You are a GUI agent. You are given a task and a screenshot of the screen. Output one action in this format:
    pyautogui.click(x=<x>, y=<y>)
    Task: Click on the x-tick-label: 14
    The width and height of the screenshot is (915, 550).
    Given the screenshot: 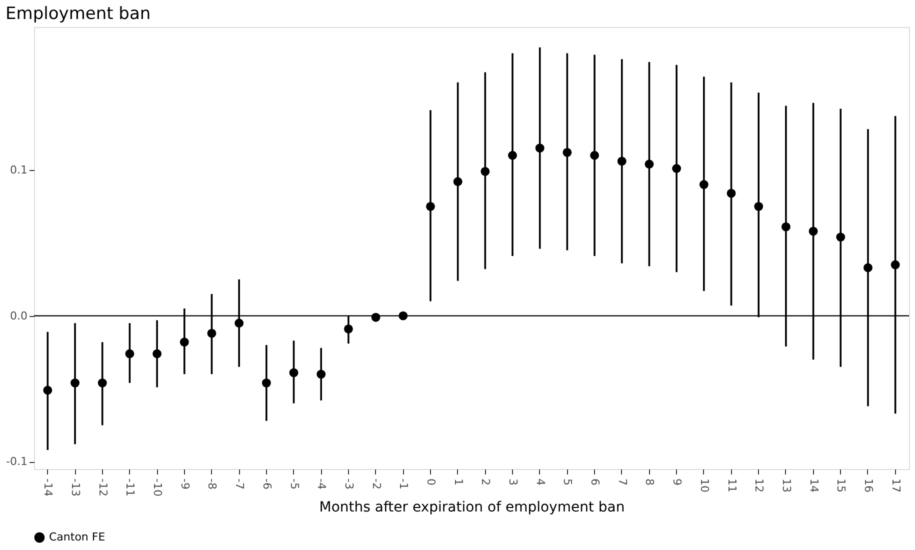 What is the action you would take?
    pyautogui.click(x=813, y=485)
    